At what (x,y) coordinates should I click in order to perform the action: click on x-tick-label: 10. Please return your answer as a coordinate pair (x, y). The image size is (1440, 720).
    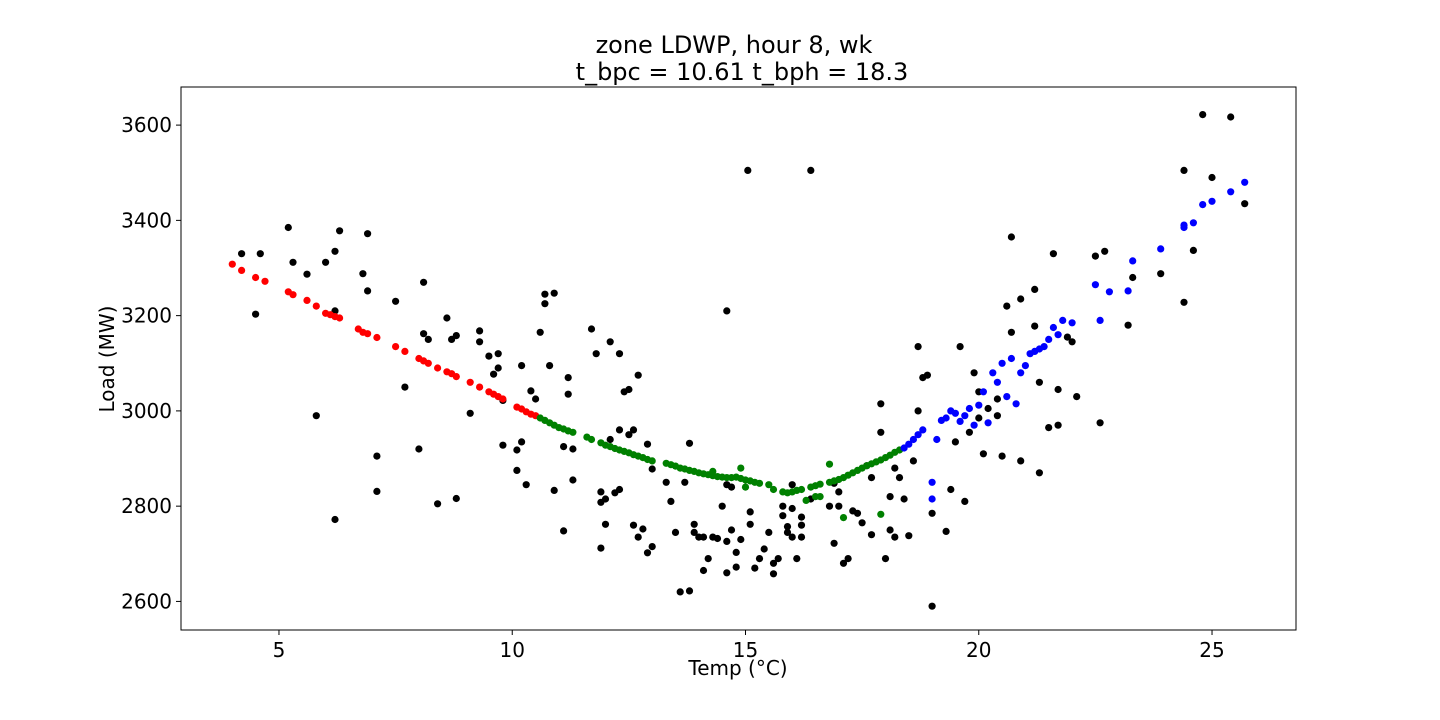
    Looking at the image, I should click on (512, 650).